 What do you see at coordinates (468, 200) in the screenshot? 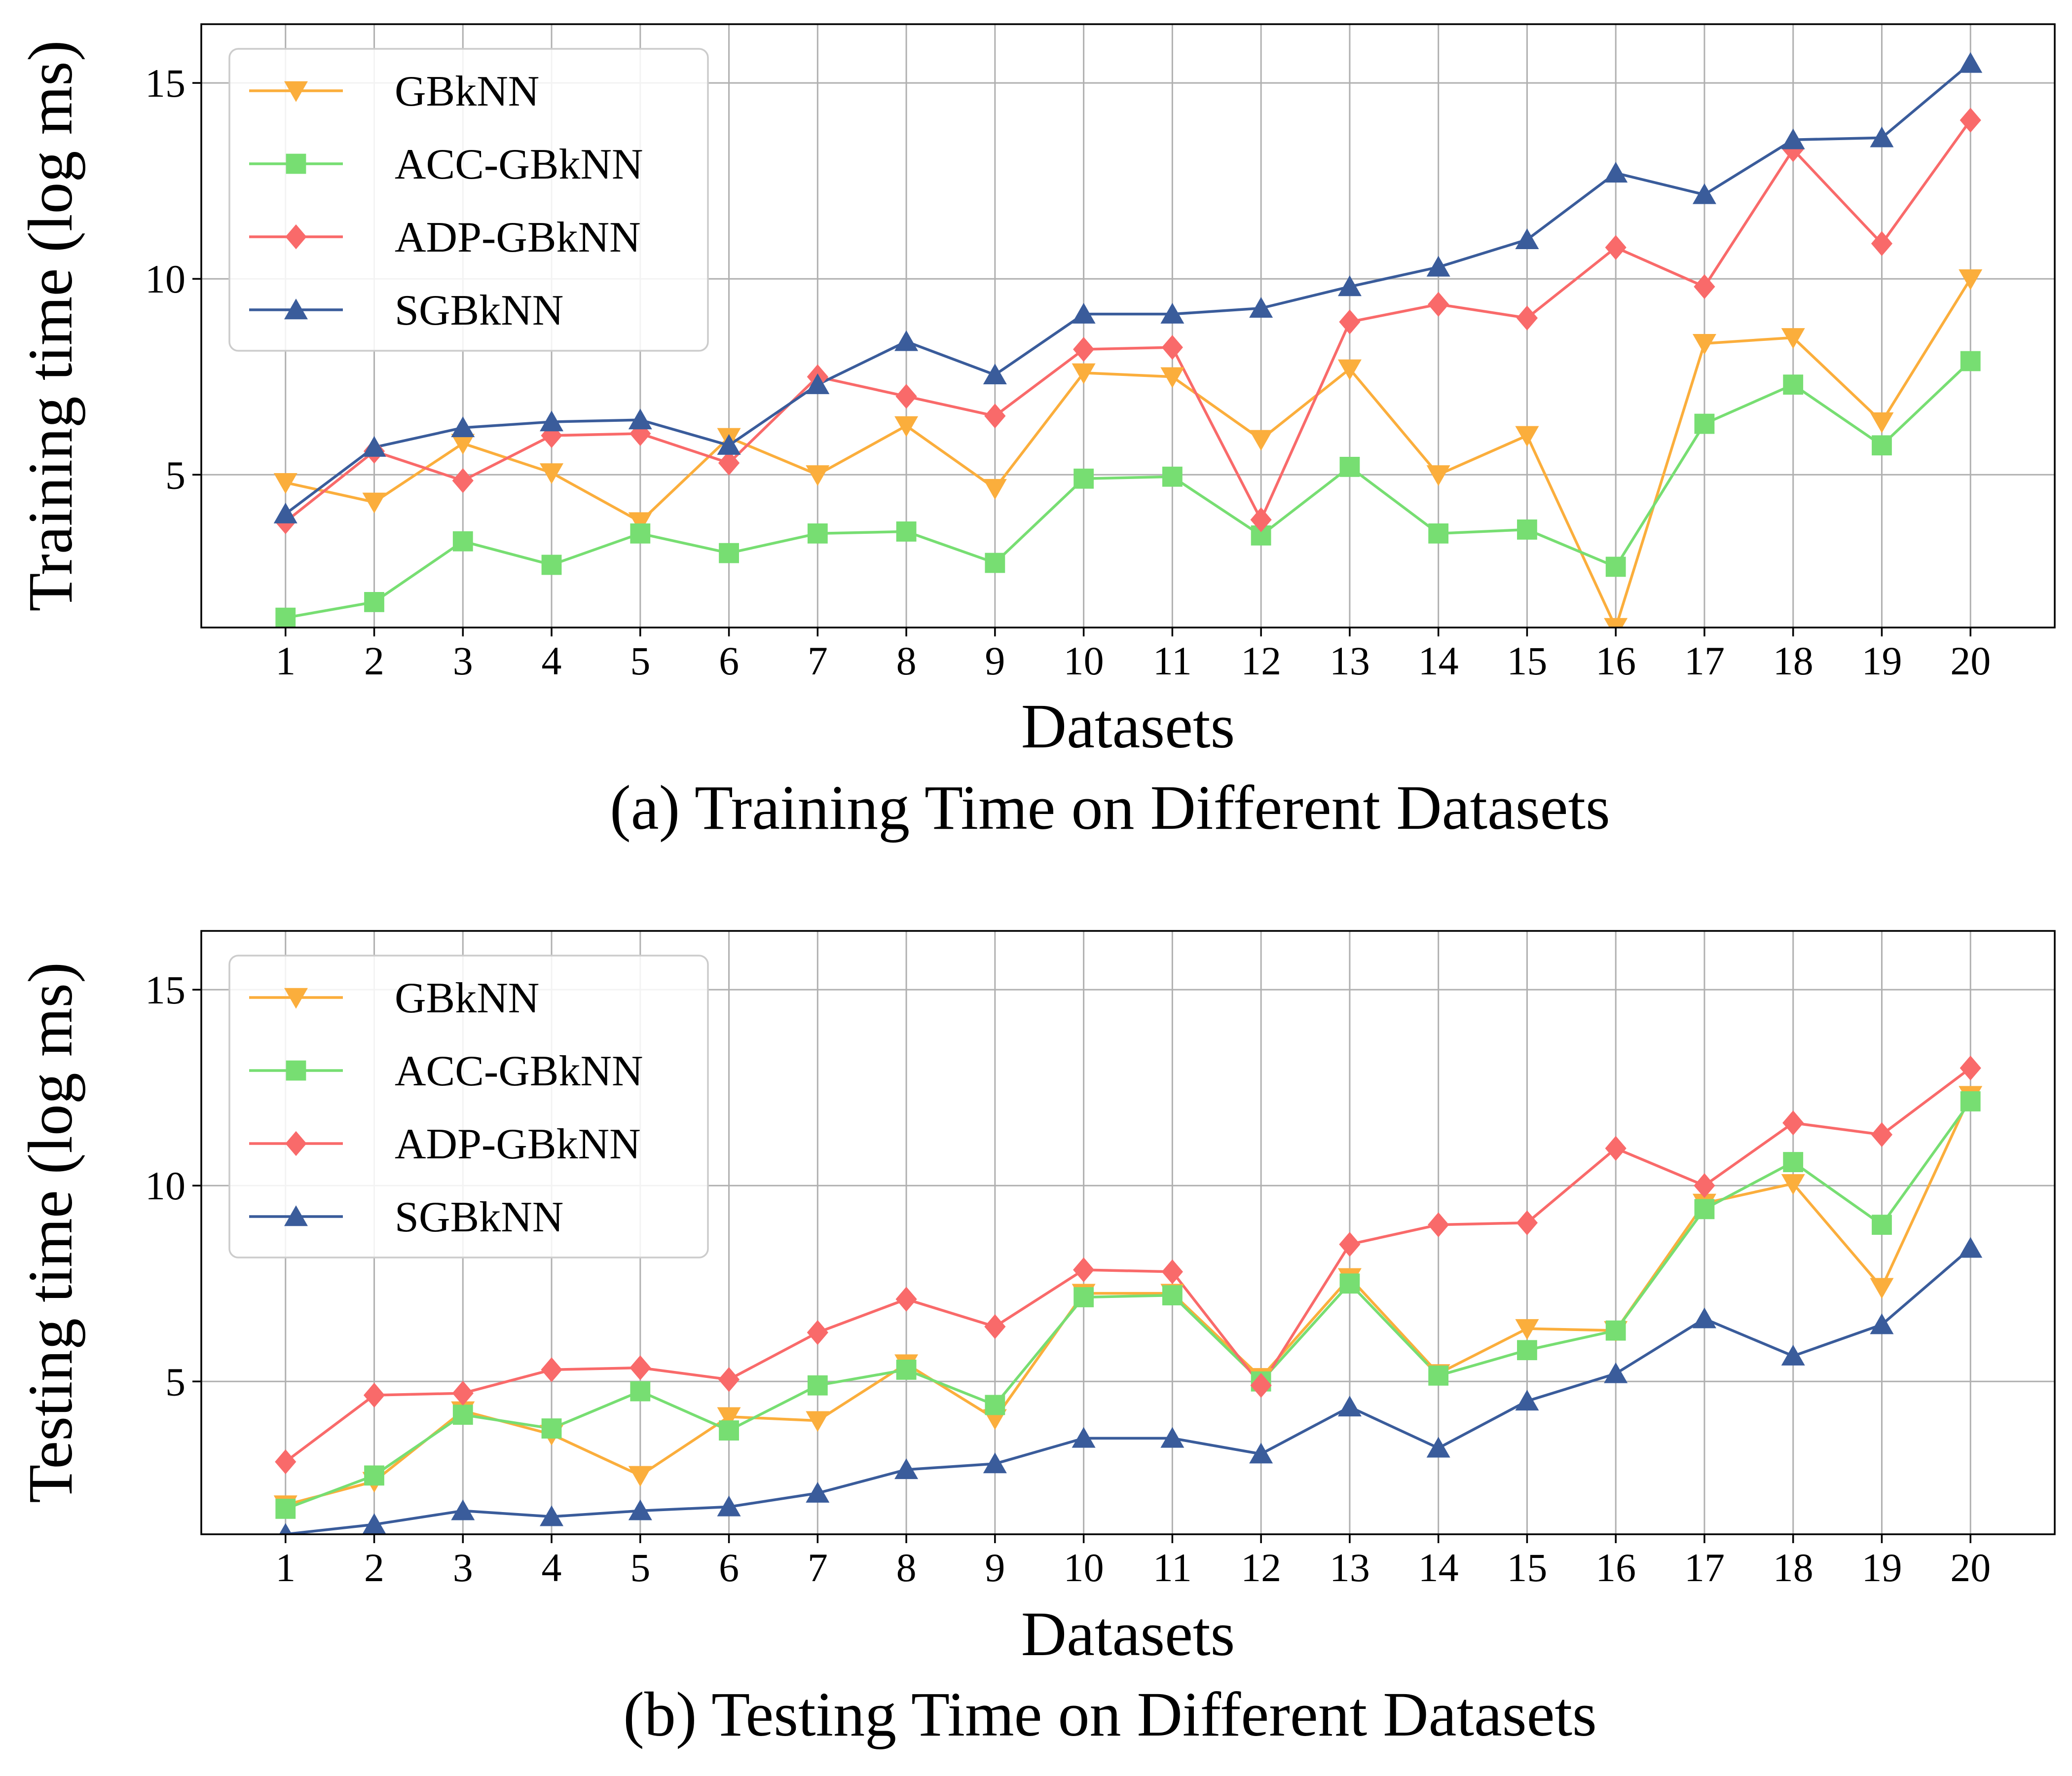
I see `legend: GBkNN ACC-GBkNN ADP-GBkNN SGBkNN` at bounding box center [468, 200].